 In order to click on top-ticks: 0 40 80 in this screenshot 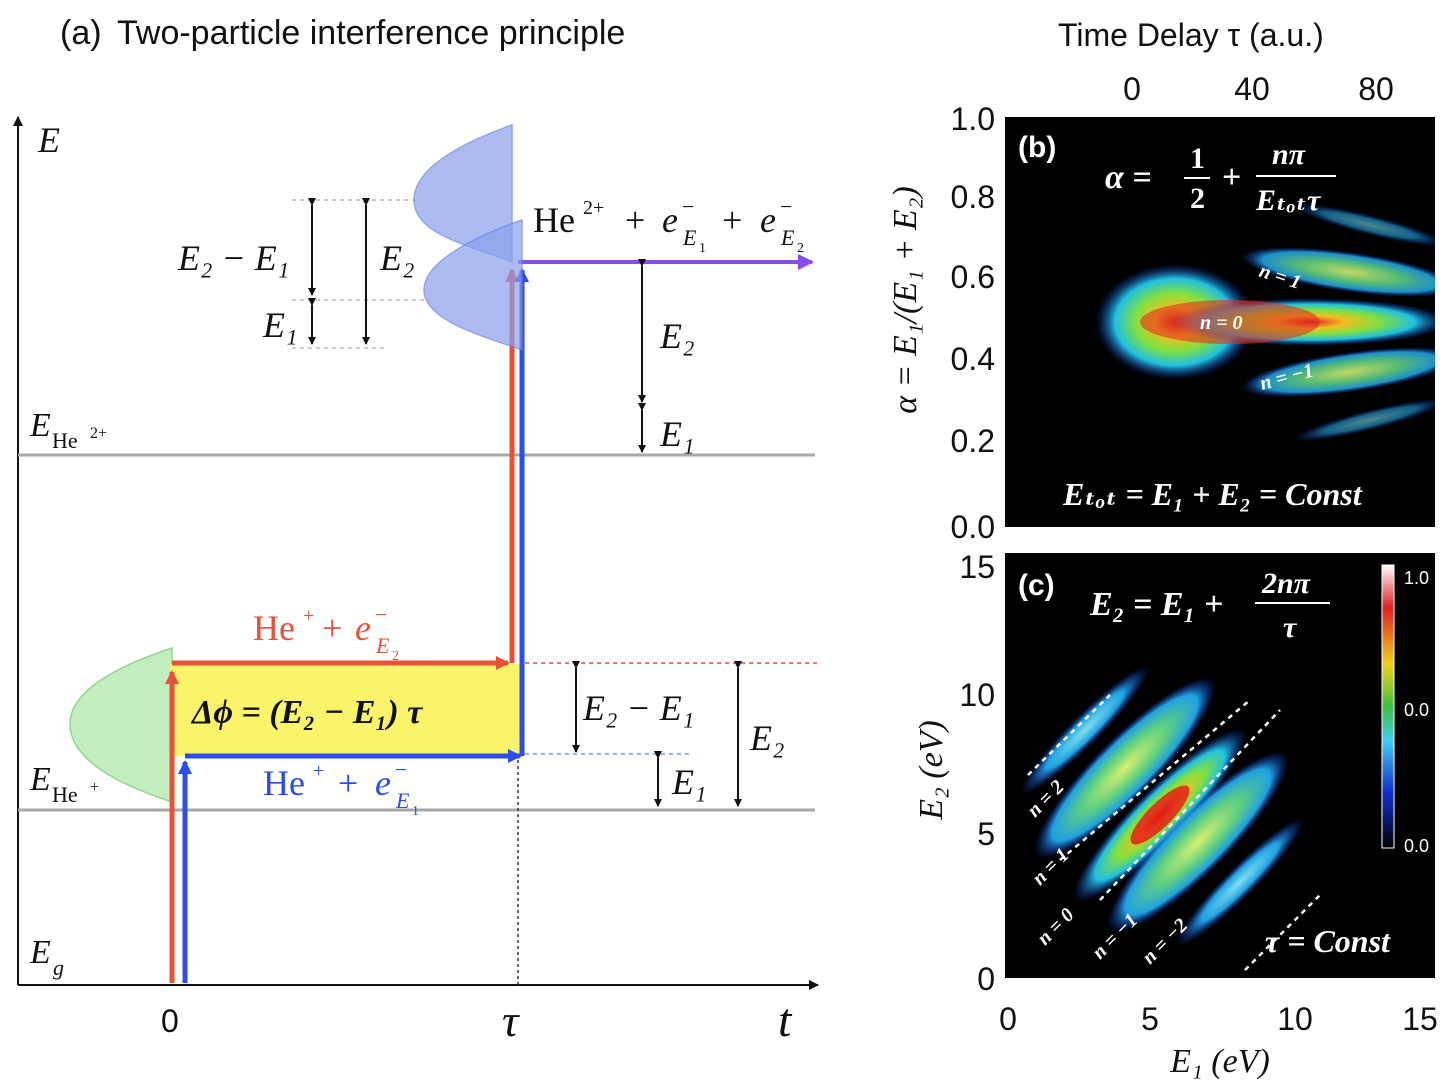, I will do `click(1258, 89)`.